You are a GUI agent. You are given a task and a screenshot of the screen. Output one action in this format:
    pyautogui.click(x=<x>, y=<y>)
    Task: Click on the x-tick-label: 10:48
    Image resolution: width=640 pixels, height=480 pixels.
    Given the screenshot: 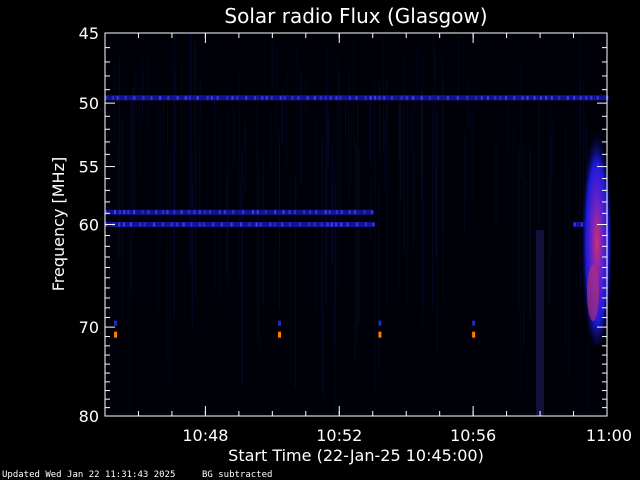 What is the action you would take?
    pyautogui.click(x=205, y=435)
    